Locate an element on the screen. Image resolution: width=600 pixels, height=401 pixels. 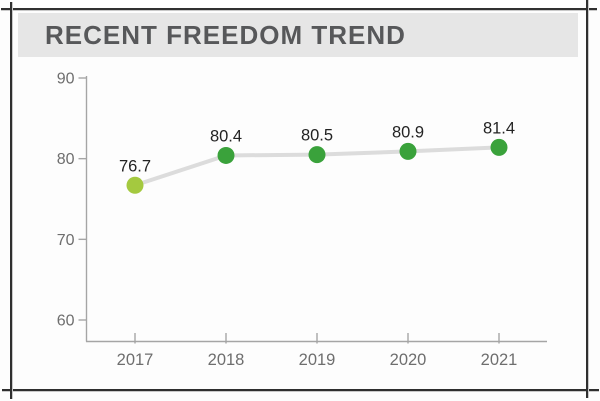
frame-border-bottom is located at coordinates (300, 390).